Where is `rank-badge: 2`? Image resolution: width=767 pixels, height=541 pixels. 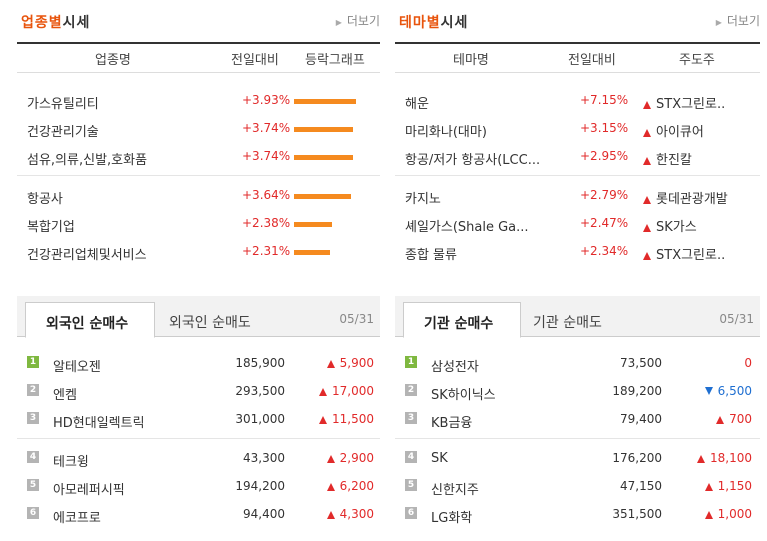
rank-badge: 2 is located at coordinates (411, 390).